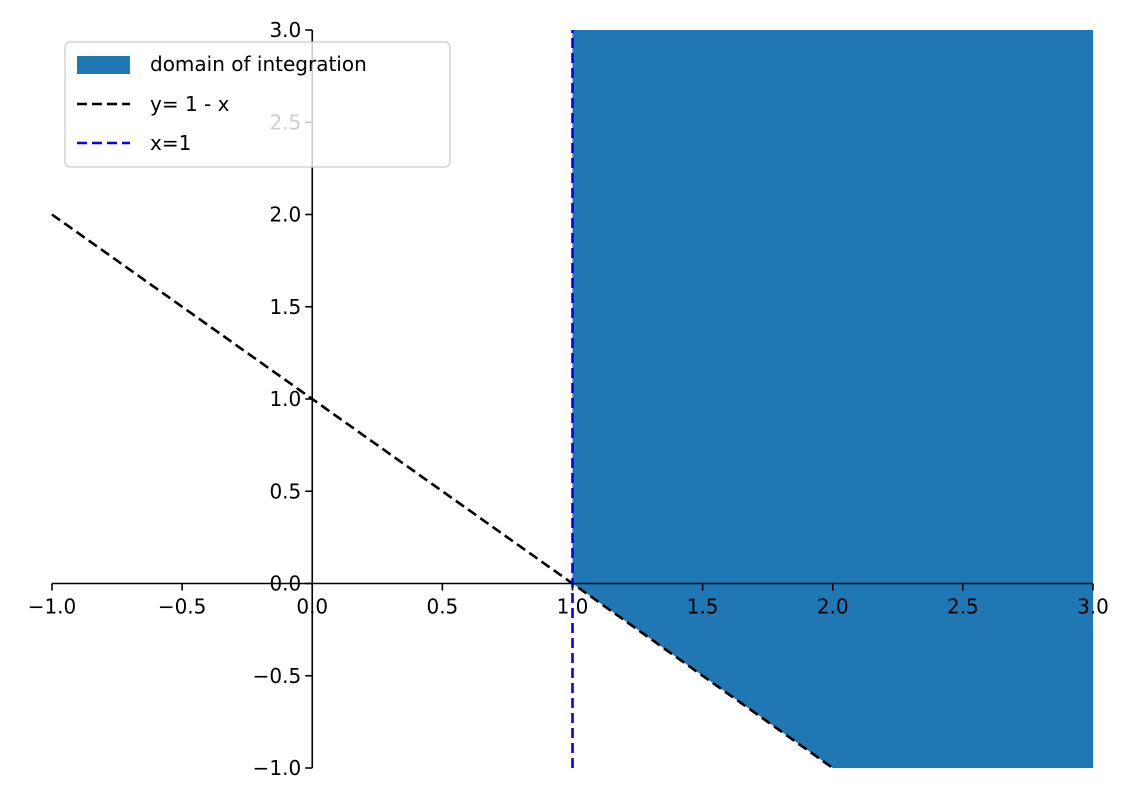 The width and height of the screenshot is (1133, 803). What do you see at coordinates (312, 607) in the screenshot?
I see `x-tick-label: 0.0` at bounding box center [312, 607].